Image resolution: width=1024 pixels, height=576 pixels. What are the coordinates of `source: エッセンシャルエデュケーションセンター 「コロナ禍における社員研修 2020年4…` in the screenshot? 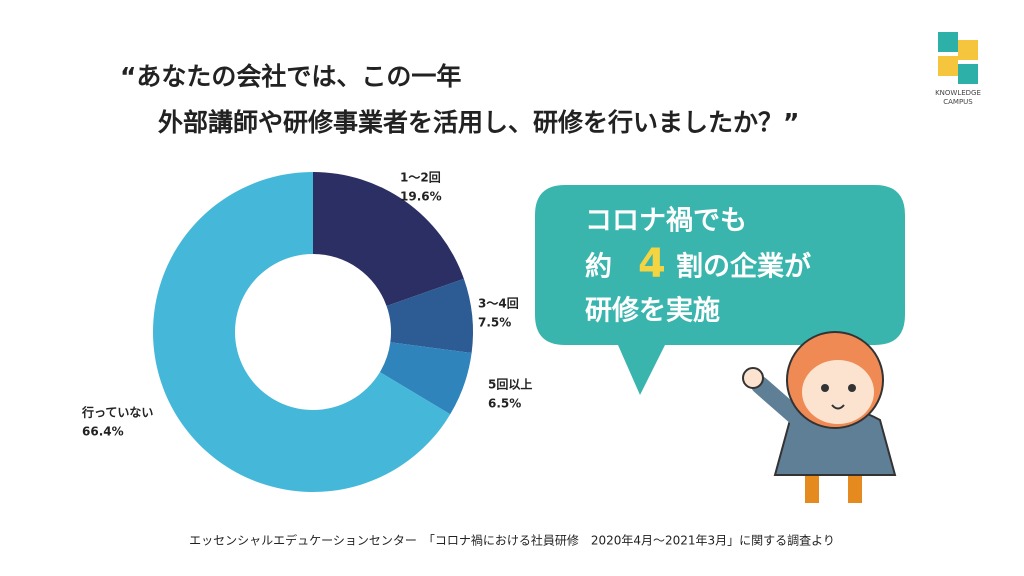 It's located at (512, 540).